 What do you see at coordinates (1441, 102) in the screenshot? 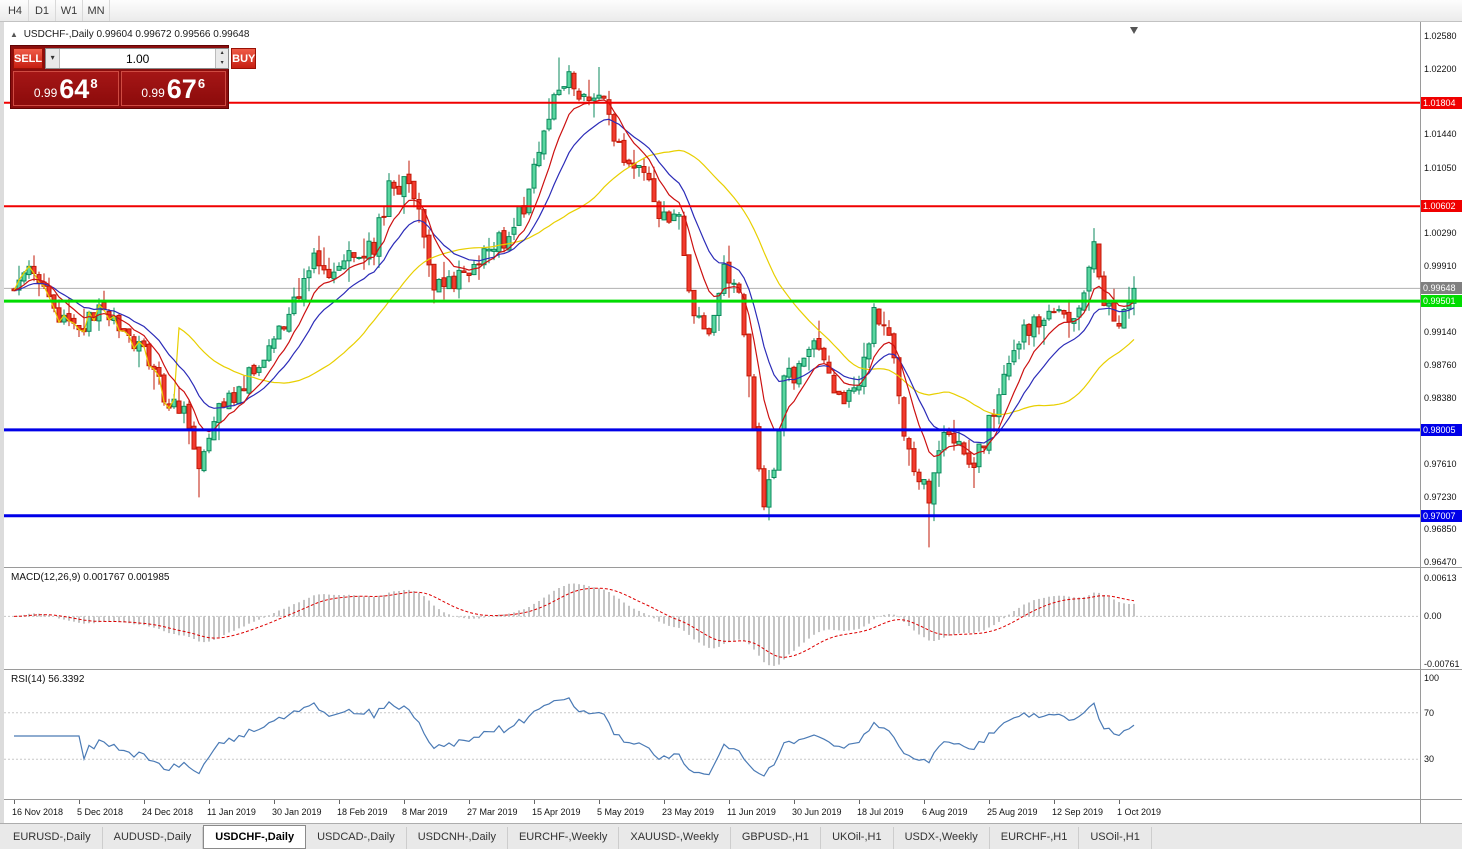
I see `price-axis-badge: 1.01804` at bounding box center [1441, 102].